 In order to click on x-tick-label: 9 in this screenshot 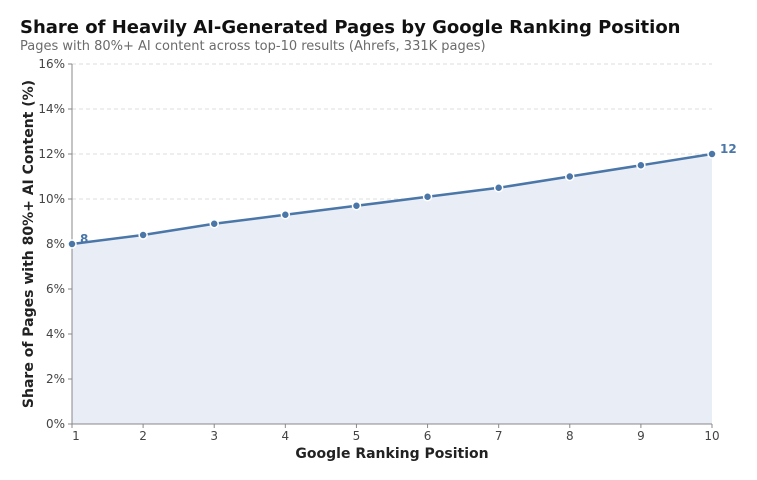, I will do `click(641, 436)`.